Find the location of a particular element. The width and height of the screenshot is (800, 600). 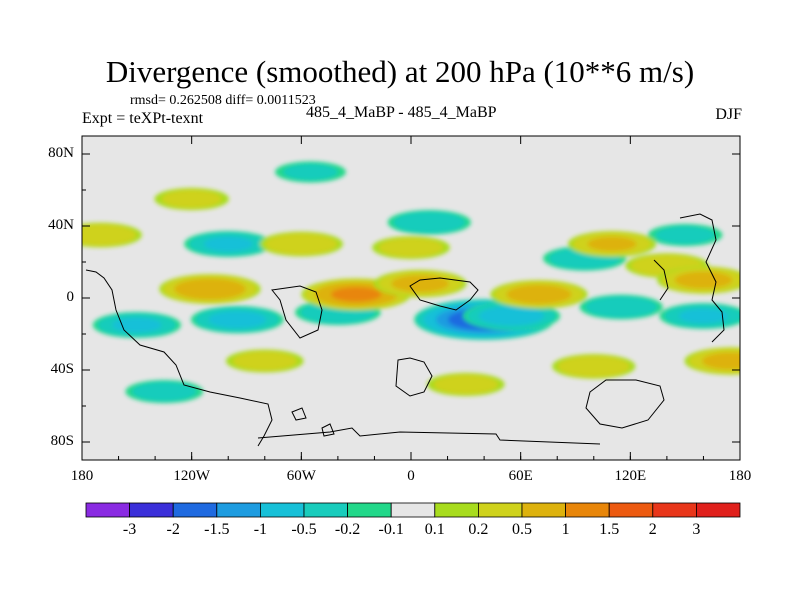

y-tick-label: 40N is located at coordinates (61, 225).